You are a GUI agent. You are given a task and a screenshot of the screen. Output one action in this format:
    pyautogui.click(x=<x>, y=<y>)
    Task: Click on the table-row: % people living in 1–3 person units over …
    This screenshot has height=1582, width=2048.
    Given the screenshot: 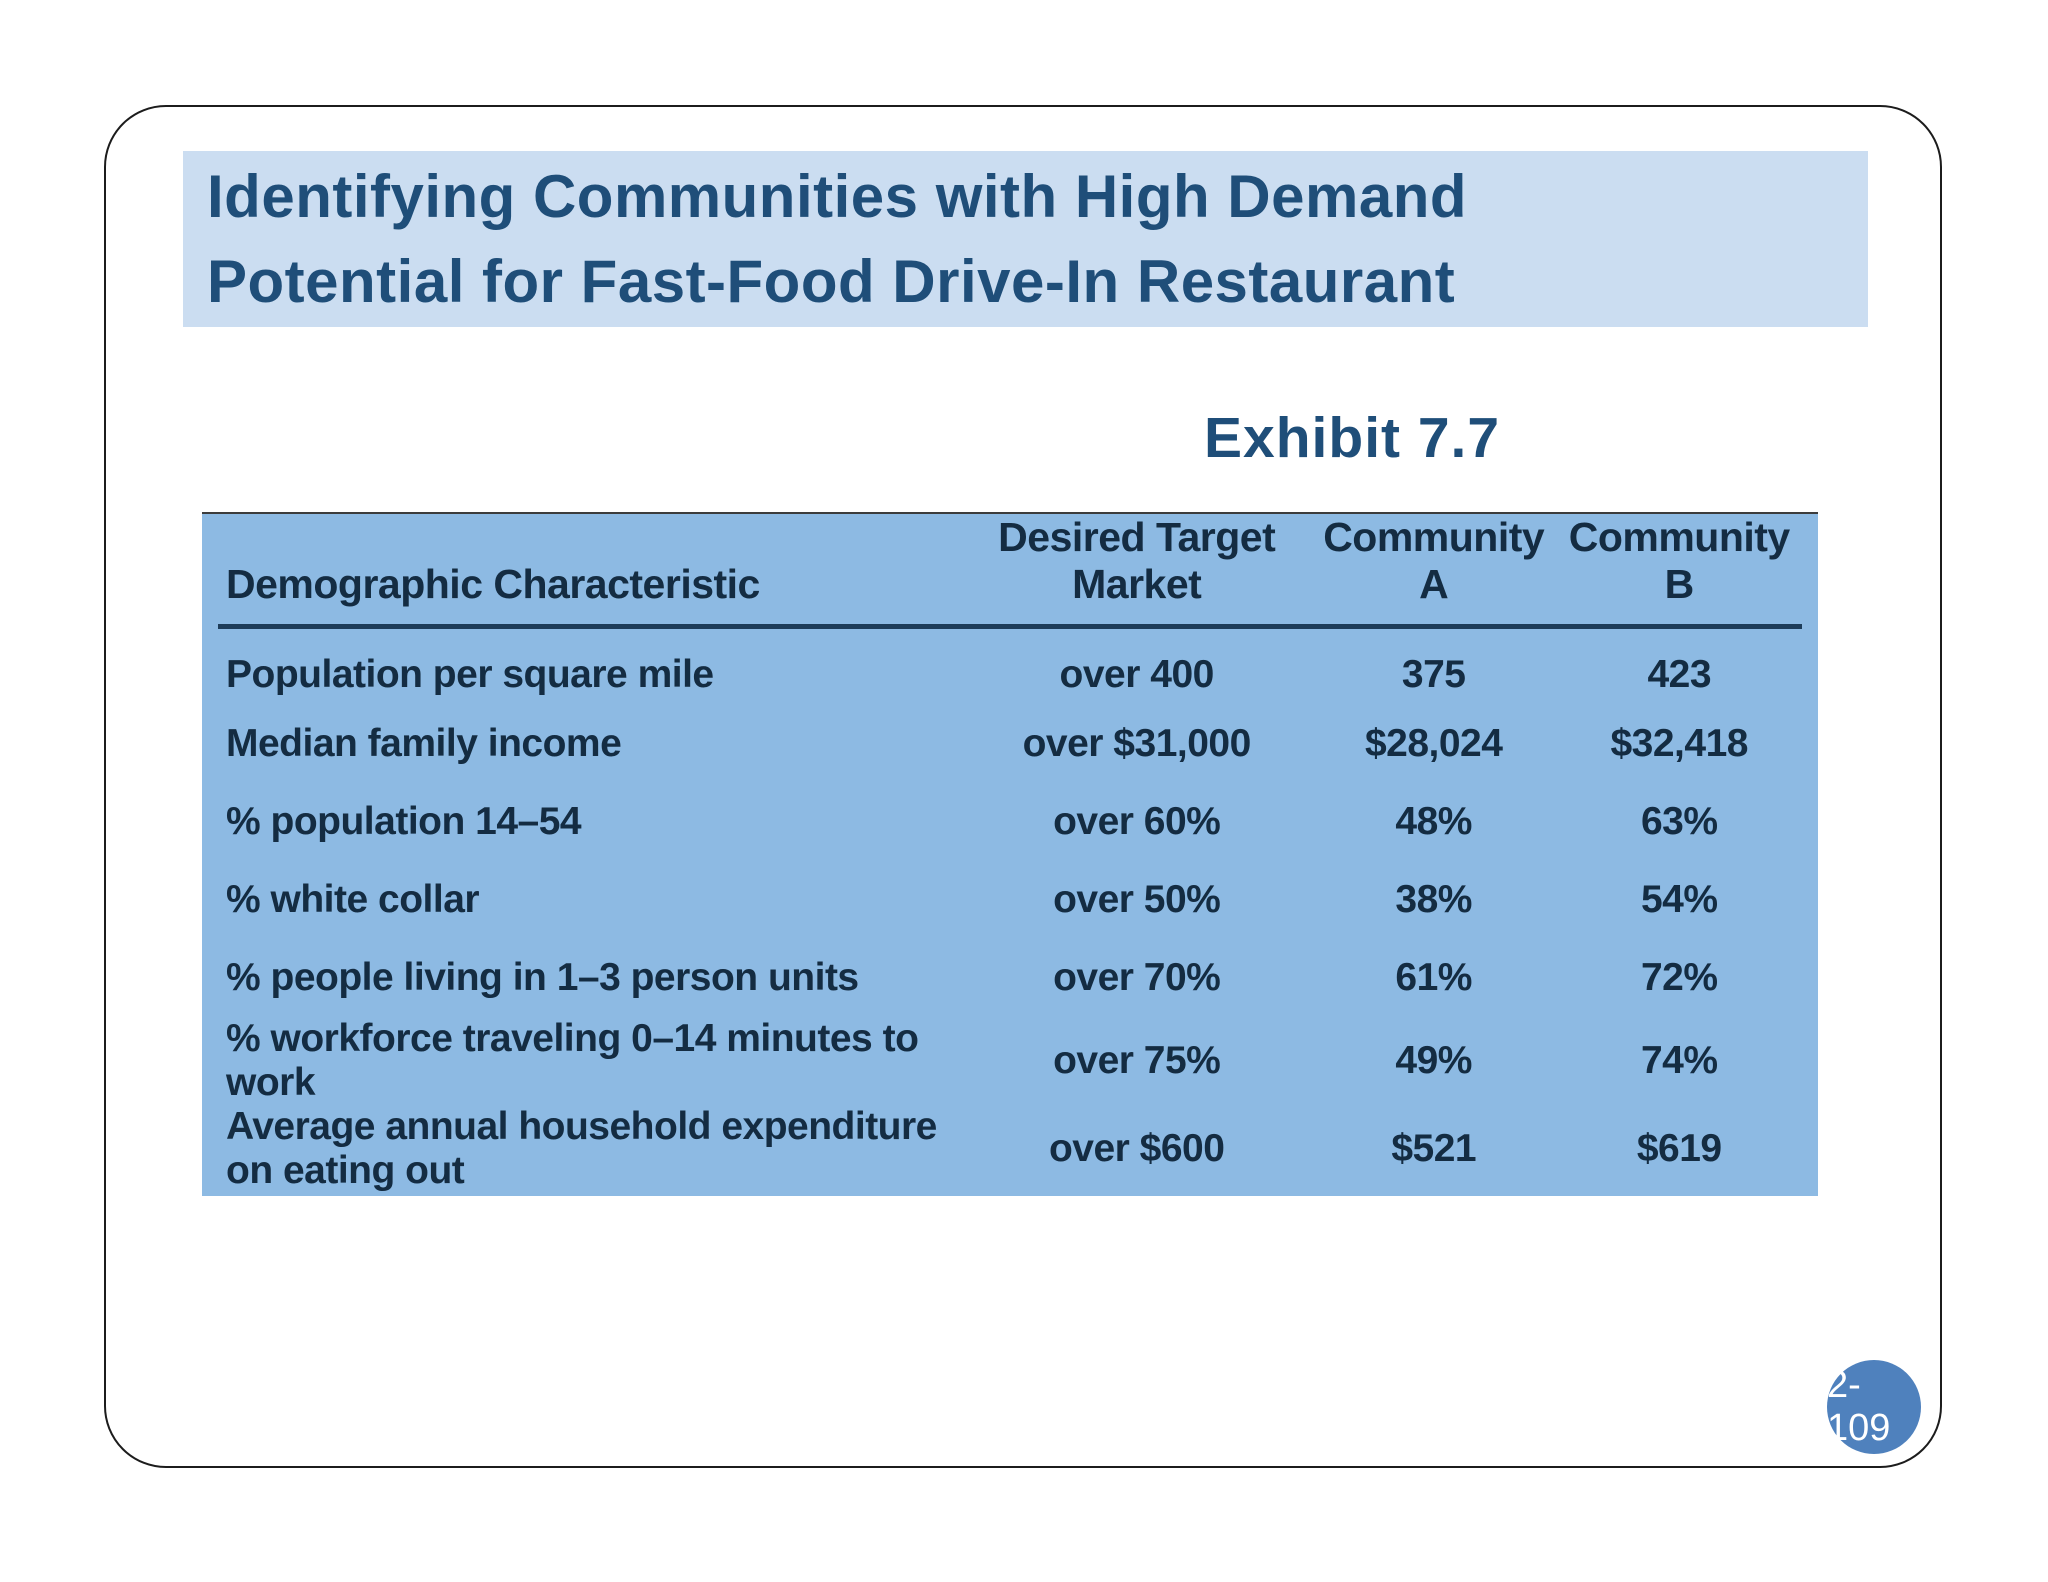 What is the action you would take?
    pyautogui.click(x=1010, y=978)
    